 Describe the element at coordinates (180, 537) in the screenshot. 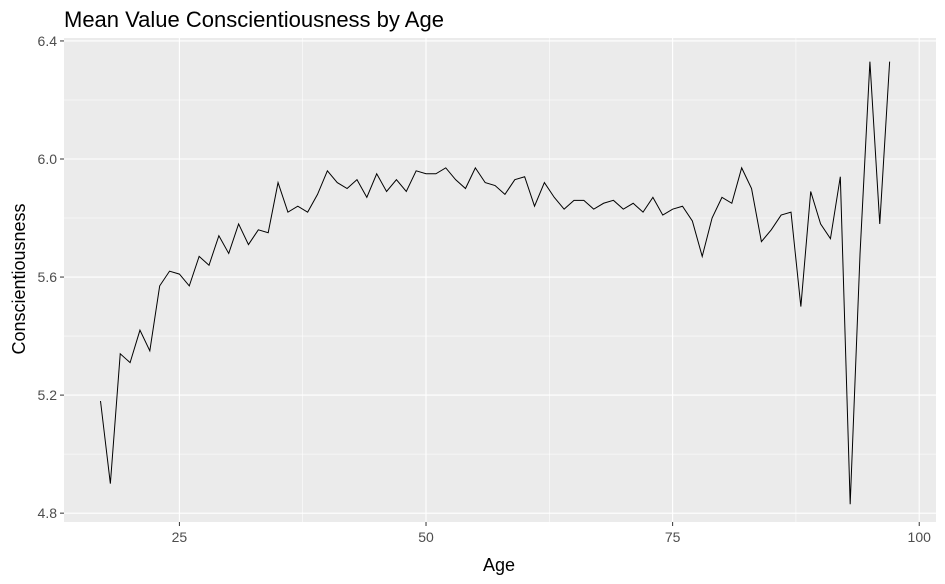

I see `x-tick-label: 25` at that location.